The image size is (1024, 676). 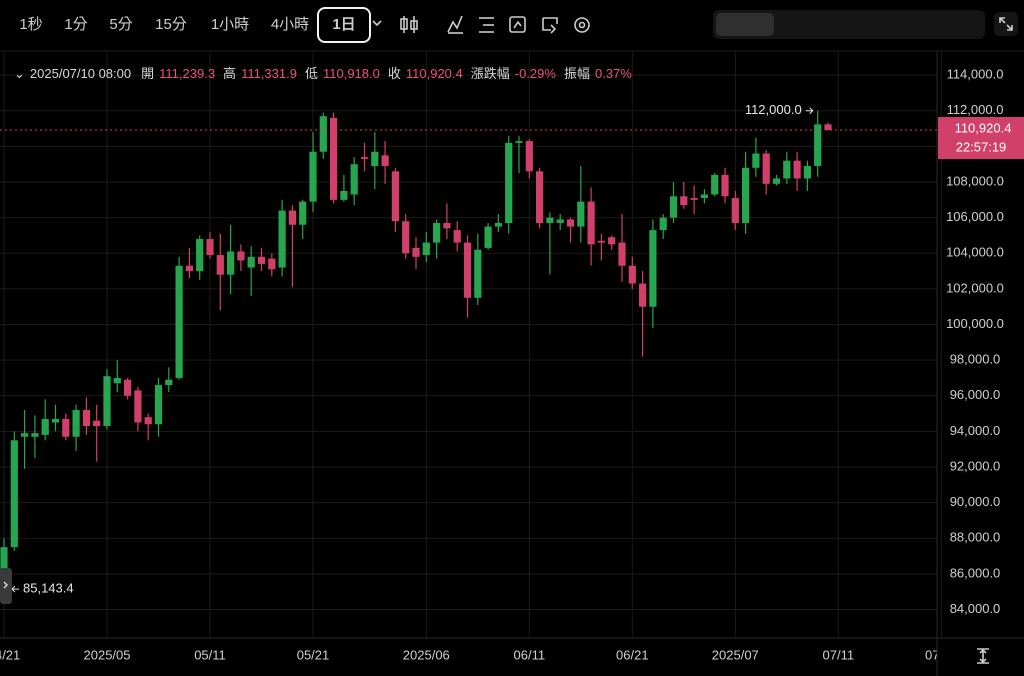 I want to click on interval-button: 15分, so click(x=171, y=24).